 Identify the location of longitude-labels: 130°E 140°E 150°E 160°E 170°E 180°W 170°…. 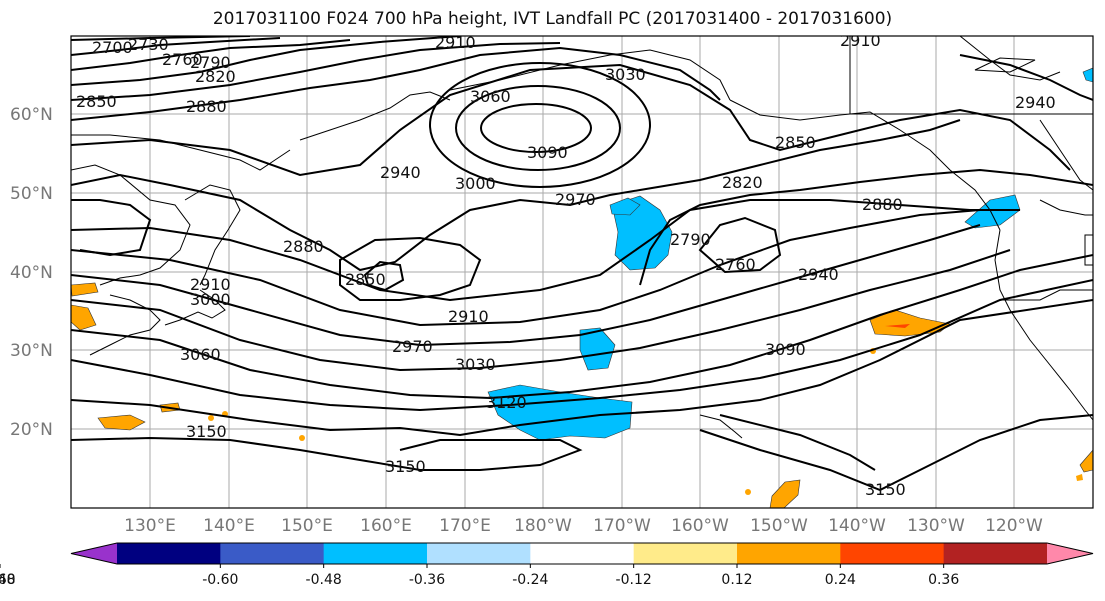
(583, 526).